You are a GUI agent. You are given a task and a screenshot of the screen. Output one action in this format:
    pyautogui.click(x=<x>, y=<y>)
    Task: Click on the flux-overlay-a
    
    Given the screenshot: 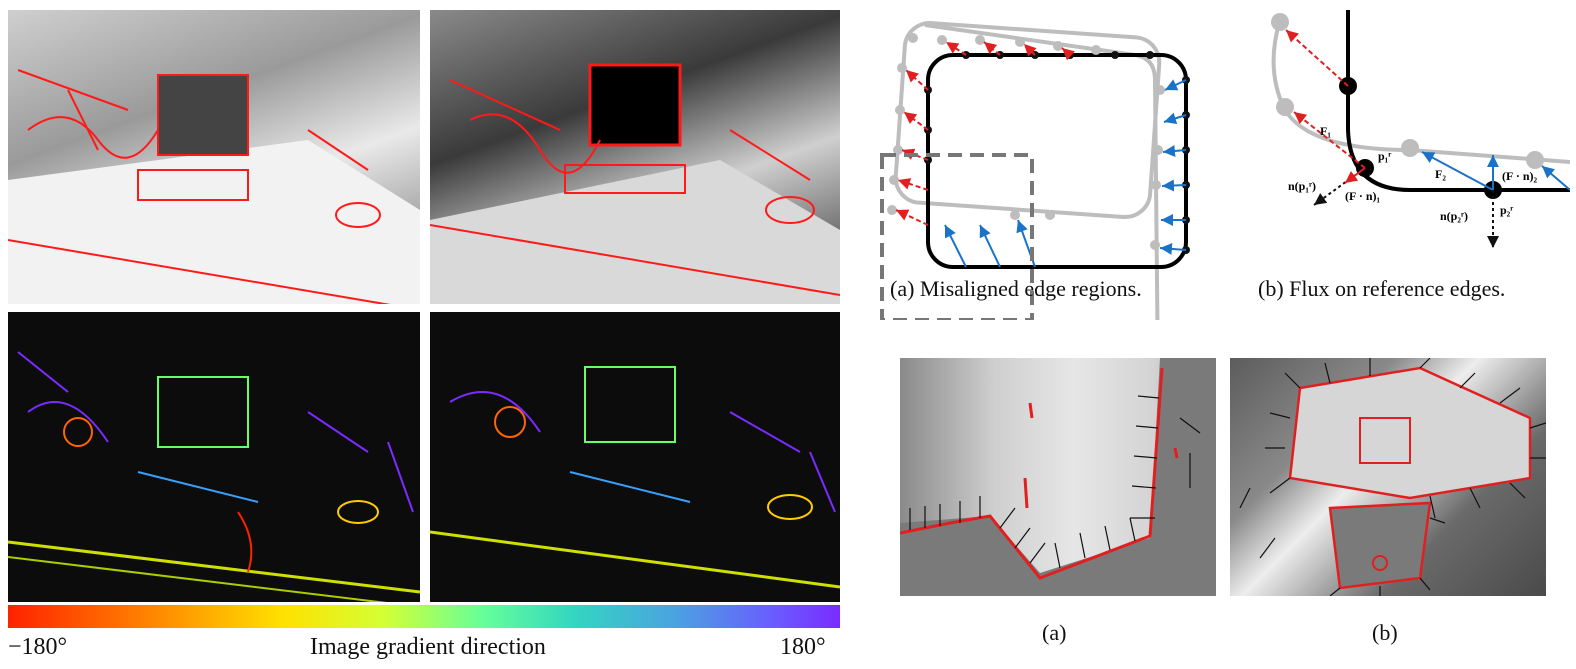 What is the action you would take?
    pyautogui.click(x=1058, y=477)
    